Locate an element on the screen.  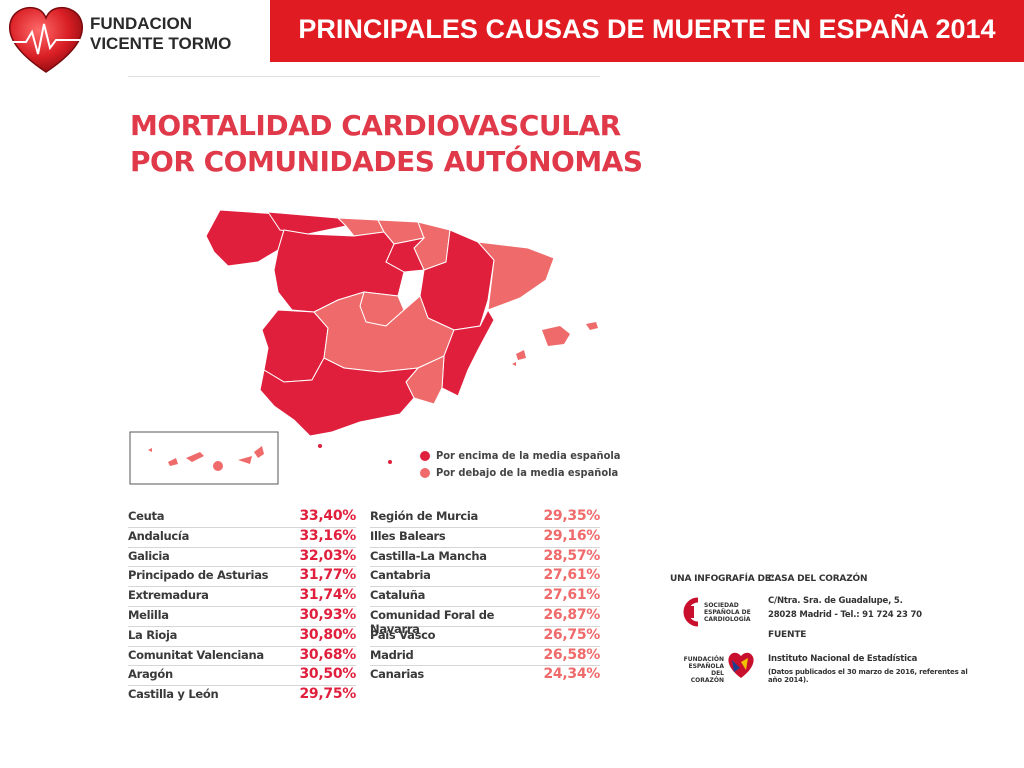
legend-above-label: Por encima de la media española is located at coordinates (528, 455).